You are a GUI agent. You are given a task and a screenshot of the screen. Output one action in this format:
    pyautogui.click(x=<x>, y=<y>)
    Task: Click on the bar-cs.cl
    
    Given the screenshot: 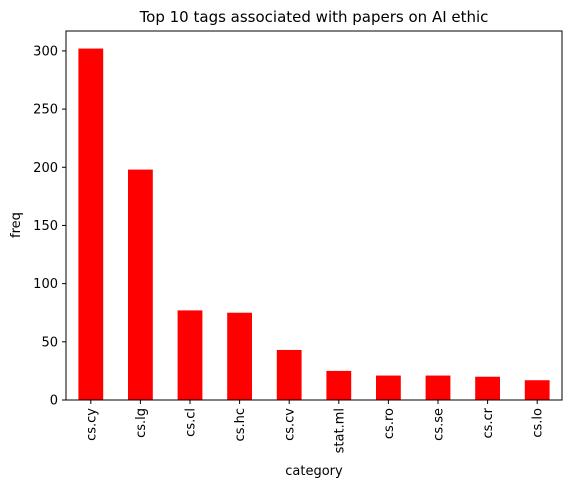 What is the action you would take?
    pyautogui.click(x=190, y=355)
    